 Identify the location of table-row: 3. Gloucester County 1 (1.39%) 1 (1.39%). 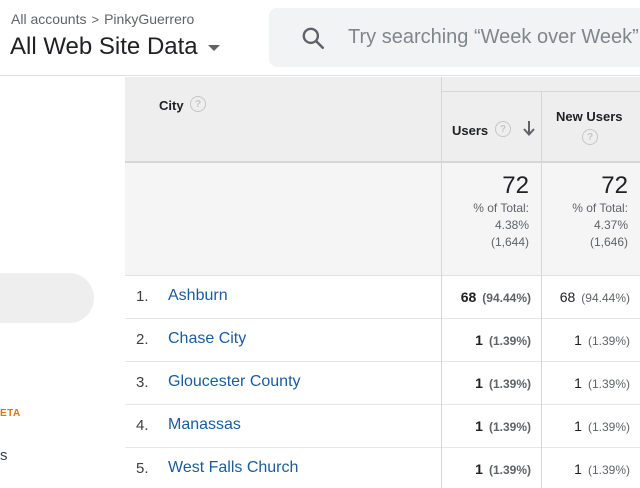
(382, 383).